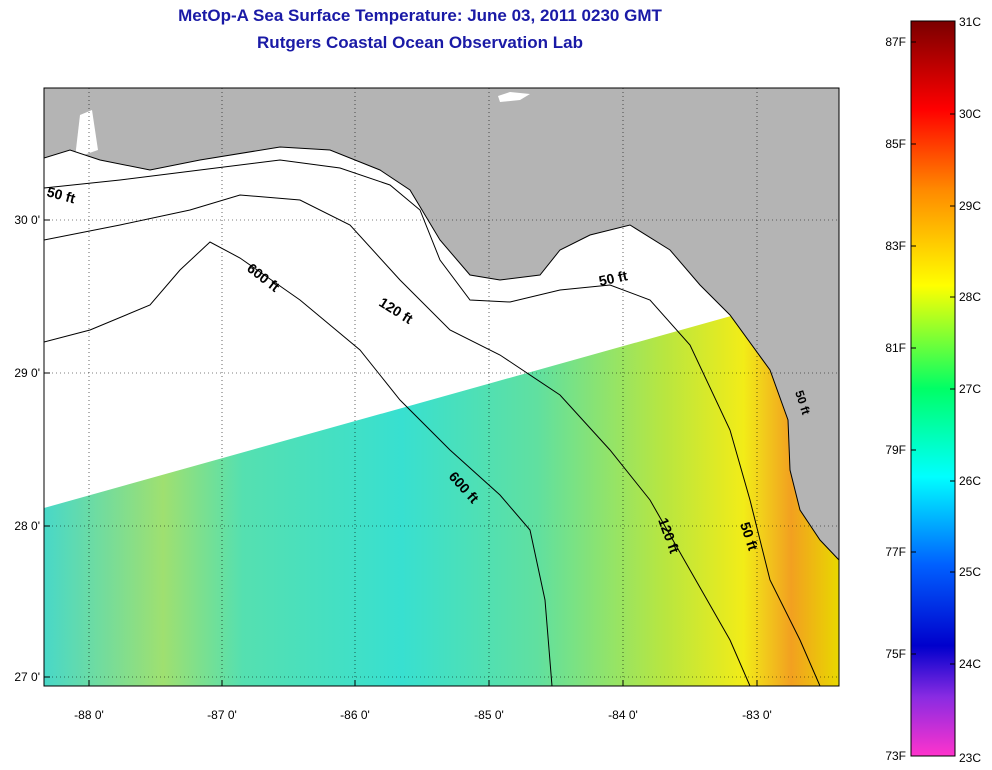 The image size is (992, 770). Describe the element at coordinates (27, 220) in the screenshot. I see `lat-label: 30 0'` at that location.